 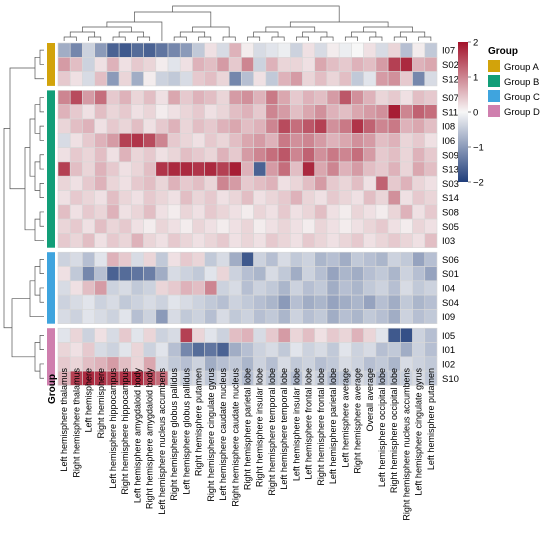 I want to click on row-label: I04, so click(x=448, y=288).